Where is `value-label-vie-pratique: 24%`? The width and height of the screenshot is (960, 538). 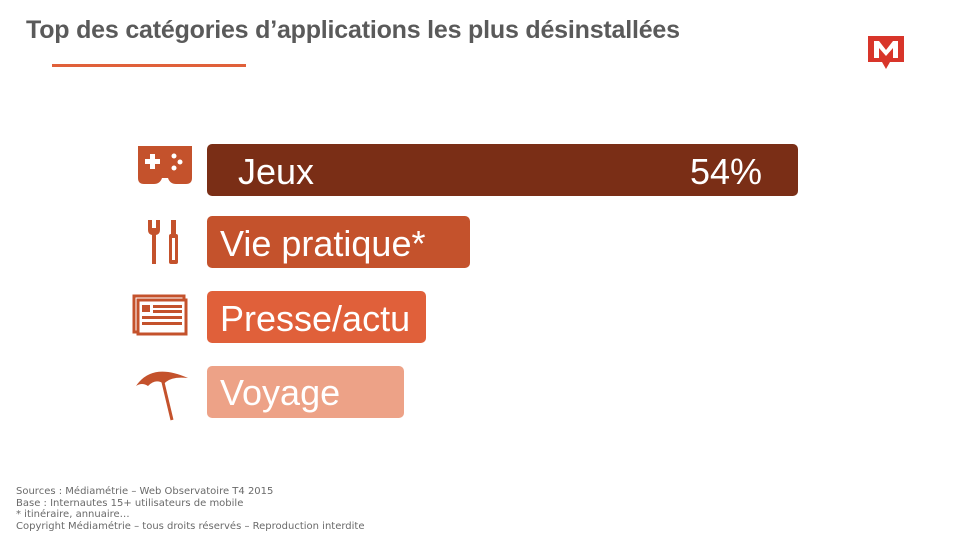 value-label-vie-pratique: 24% is located at coordinates (594, 239).